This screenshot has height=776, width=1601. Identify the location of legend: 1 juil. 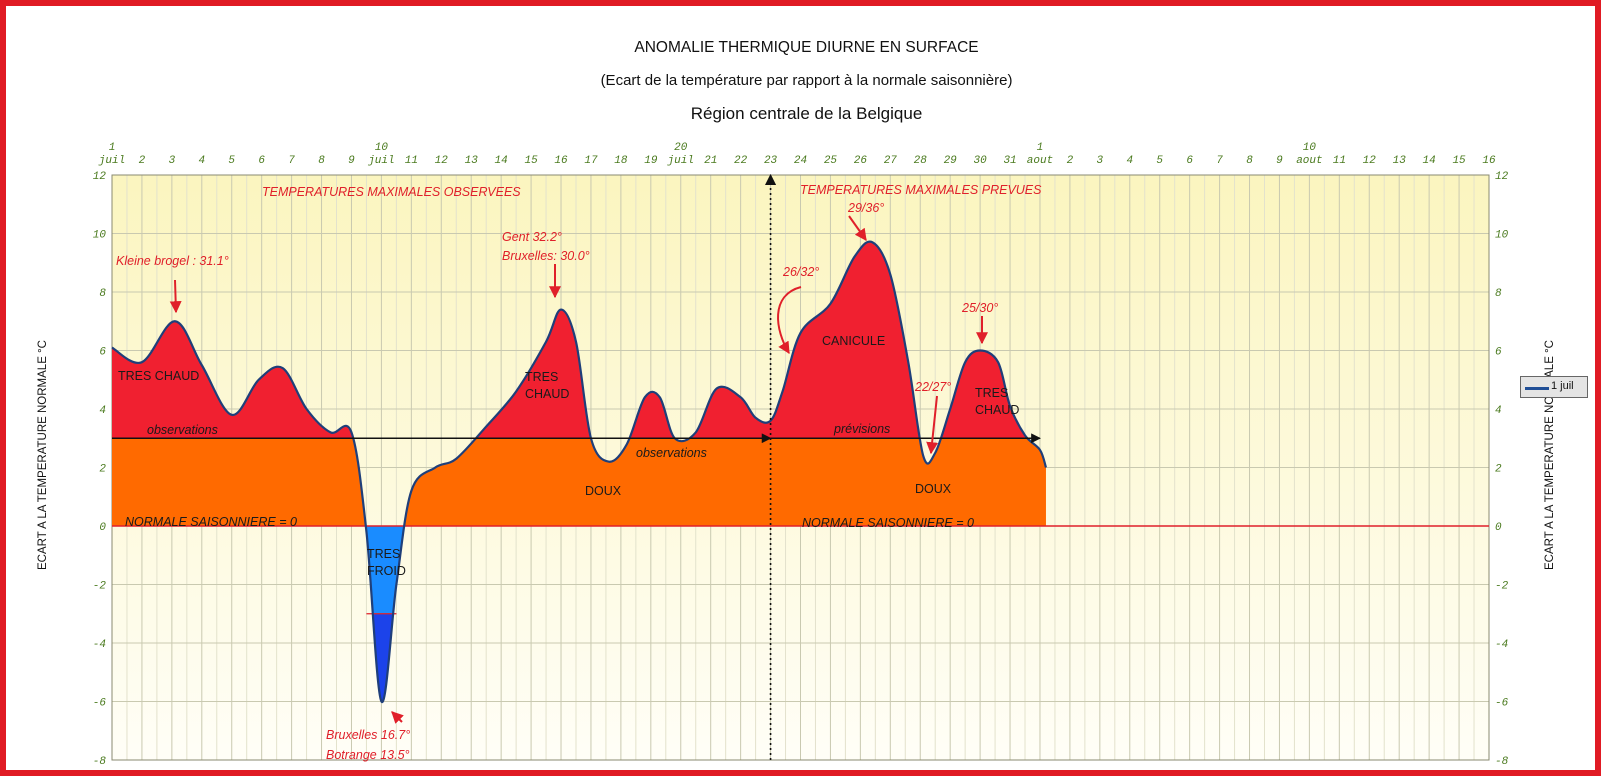
(1554, 387).